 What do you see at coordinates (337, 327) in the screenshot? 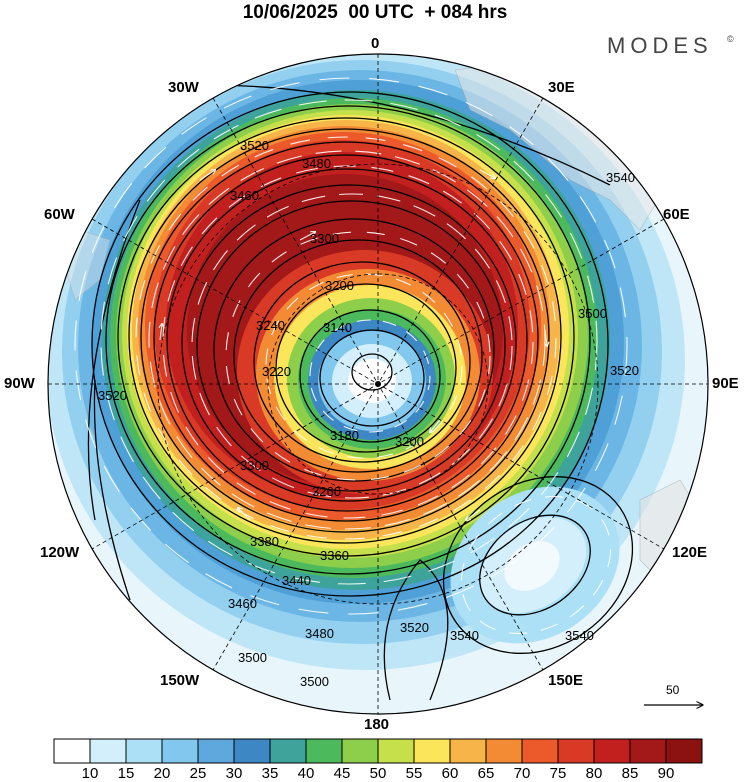
I see `contour-label: 3140` at bounding box center [337, 327].